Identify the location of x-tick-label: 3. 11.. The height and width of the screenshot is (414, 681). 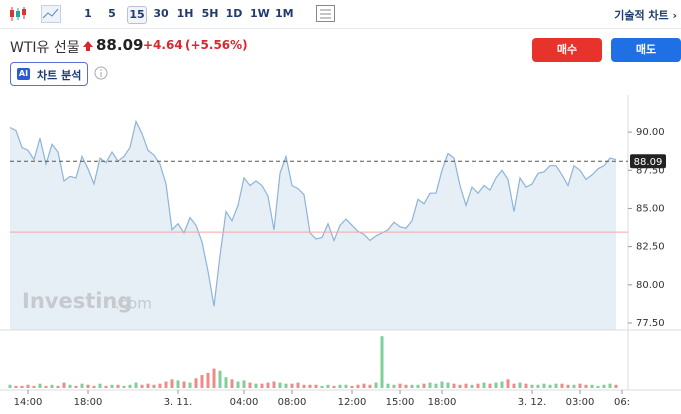
(178, 402).